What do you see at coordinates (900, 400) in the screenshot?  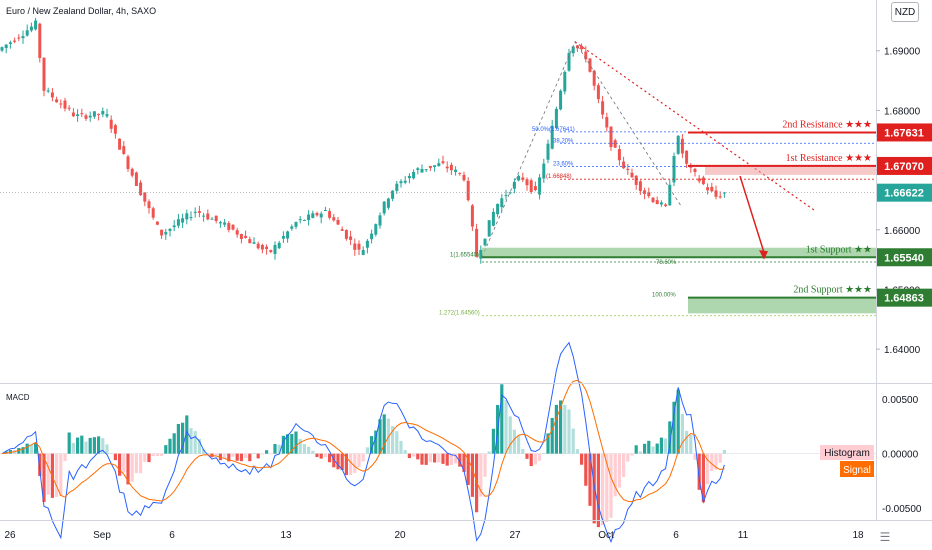 I see `macd-tick-label: 0.00500` at bounding box center [900, 400].